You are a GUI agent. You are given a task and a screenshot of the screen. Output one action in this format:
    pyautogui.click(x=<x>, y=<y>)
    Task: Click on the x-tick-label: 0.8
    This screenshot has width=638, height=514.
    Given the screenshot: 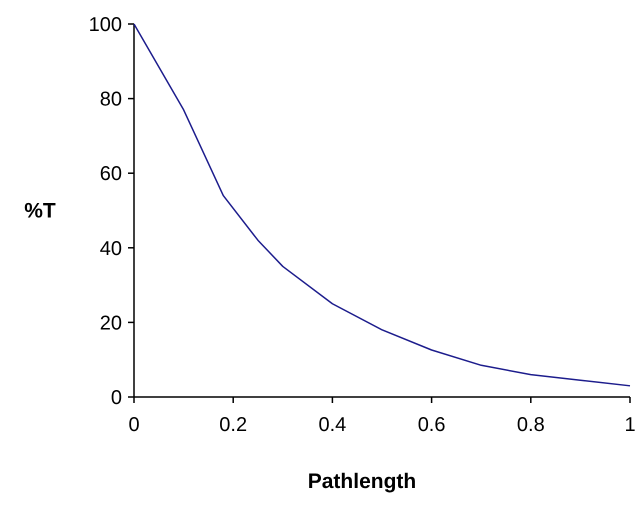 What is the action you would take?
    pyautogui.click(x=530, y=425)
    